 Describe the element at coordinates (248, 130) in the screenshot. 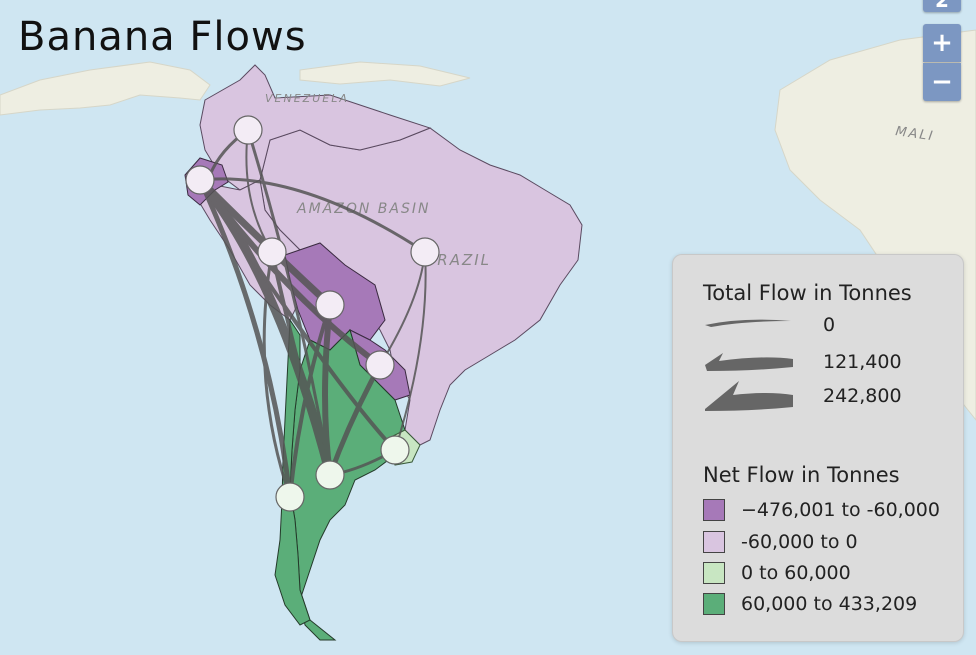

I see `node-colombia` at that location.